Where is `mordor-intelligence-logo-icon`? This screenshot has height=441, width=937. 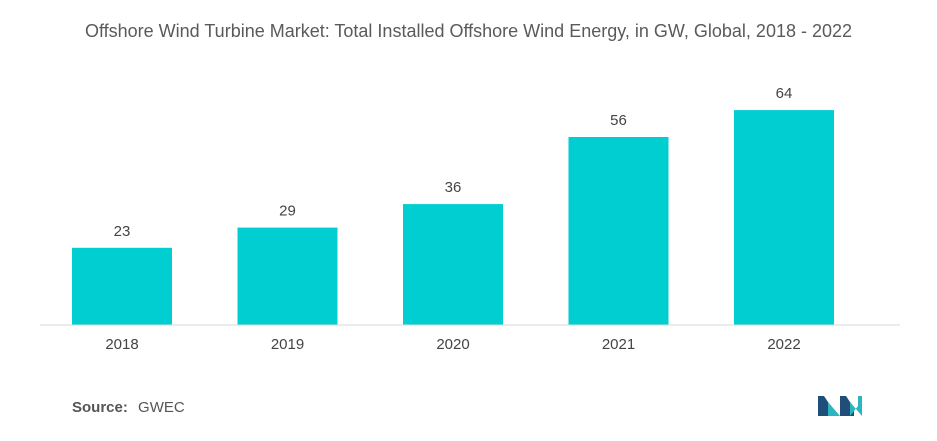 mordor-intelligence-logo-icon is located at coordinates (840, 406).